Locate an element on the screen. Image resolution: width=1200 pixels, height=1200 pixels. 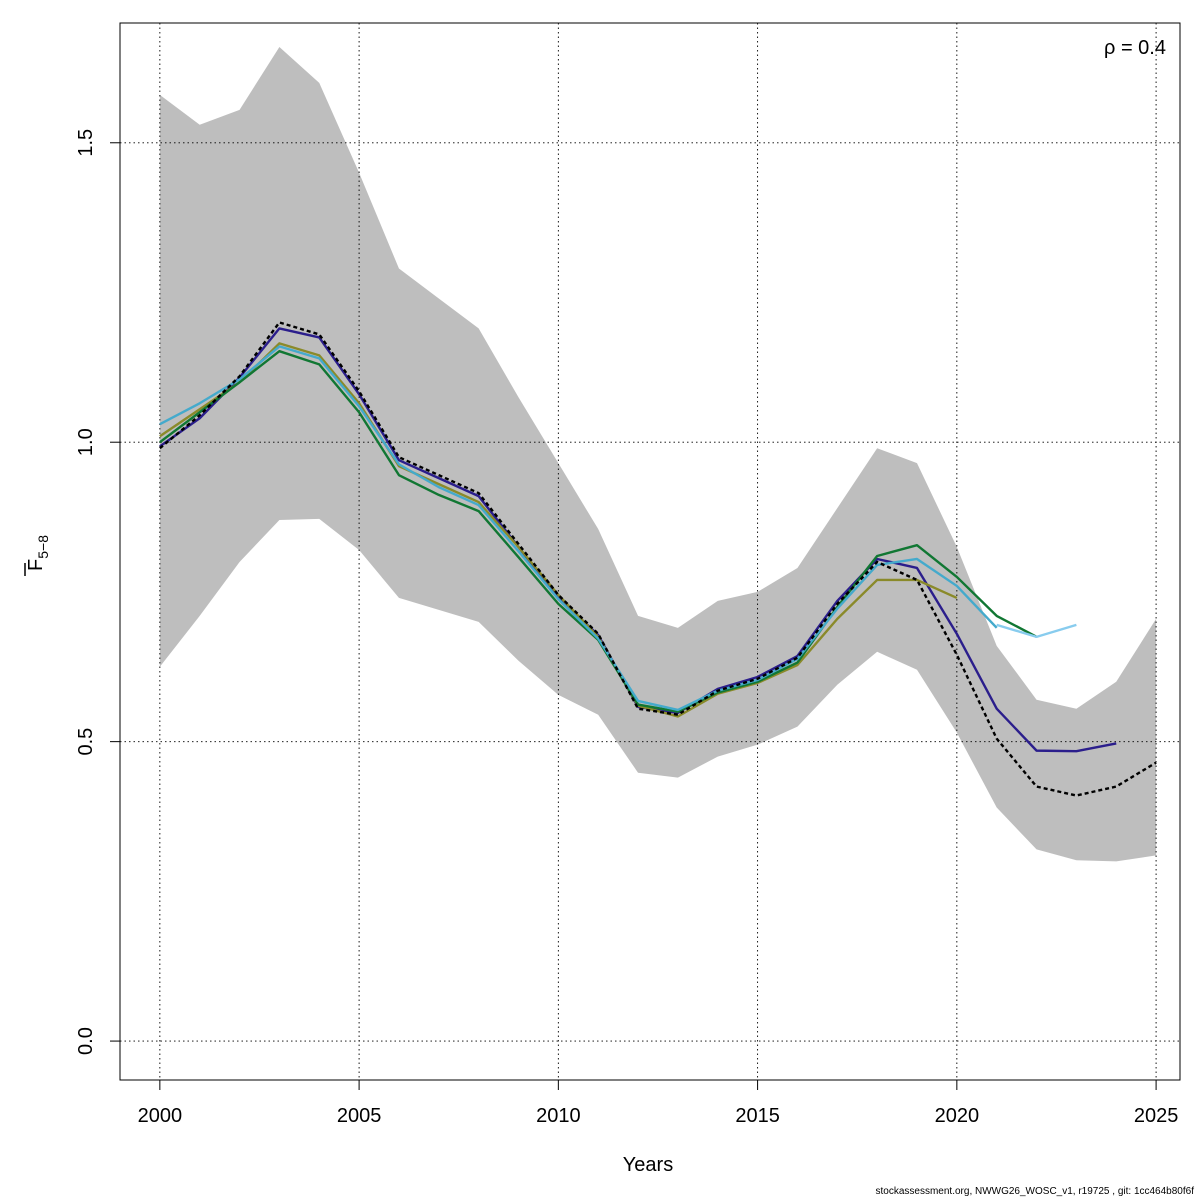
y-tick-label: 0.5 is located at coordinates (86, 742).